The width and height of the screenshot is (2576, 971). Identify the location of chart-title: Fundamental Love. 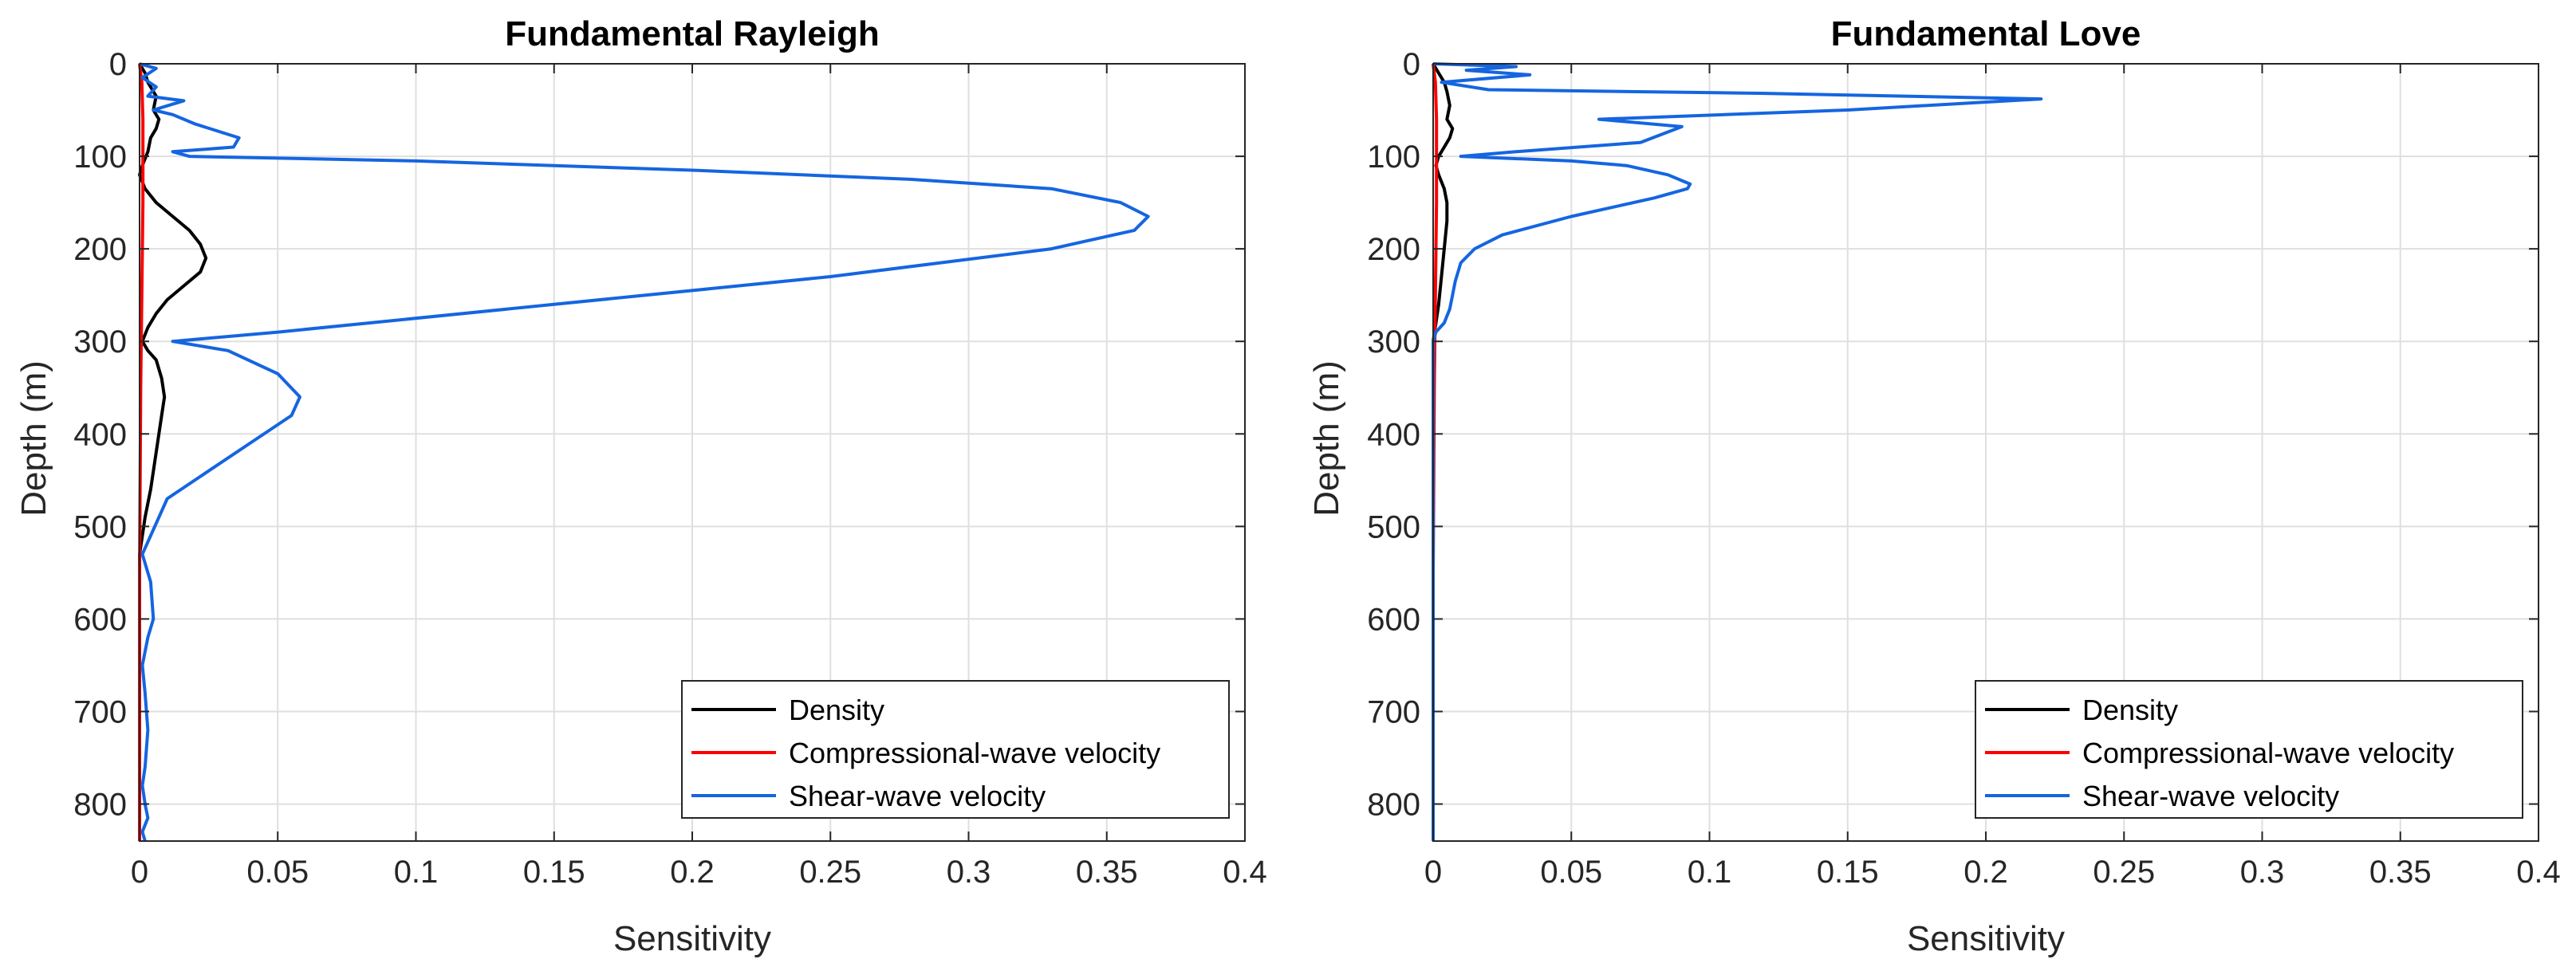
(1986, 33).